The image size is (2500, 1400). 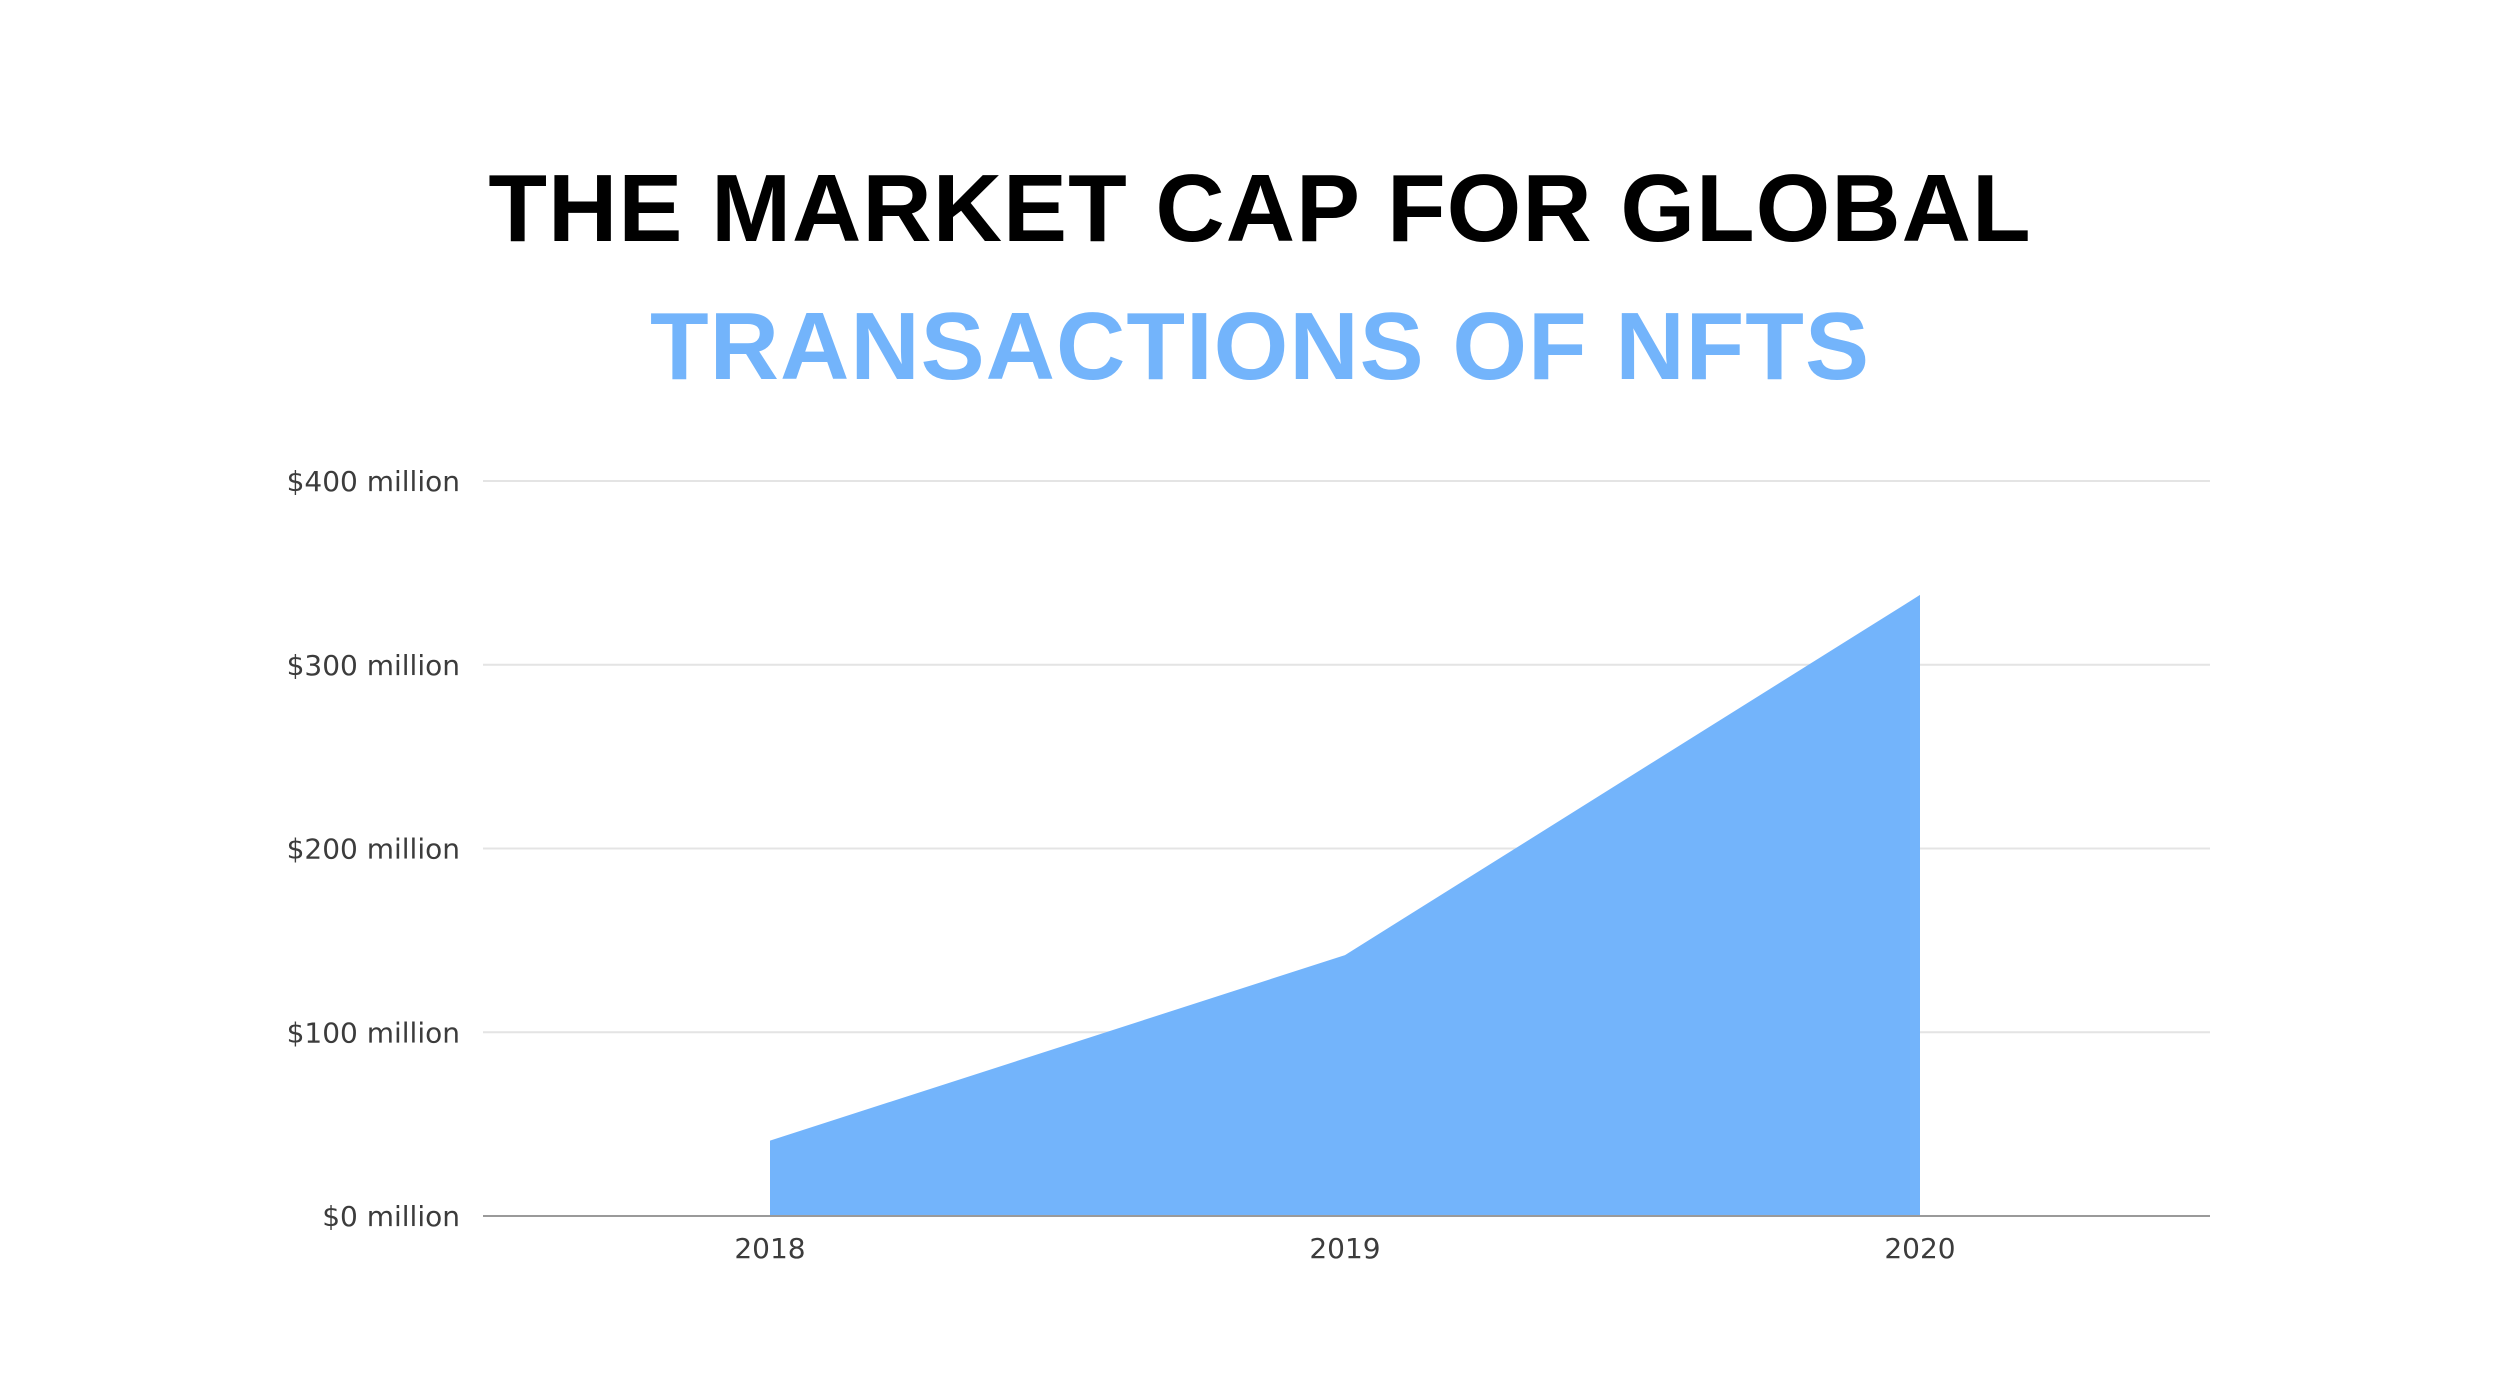 What do you see at coordinates (391, 1216) in the screenshot?
I see `y-tick-label: $0 million` at bounding box center [391, 1216].